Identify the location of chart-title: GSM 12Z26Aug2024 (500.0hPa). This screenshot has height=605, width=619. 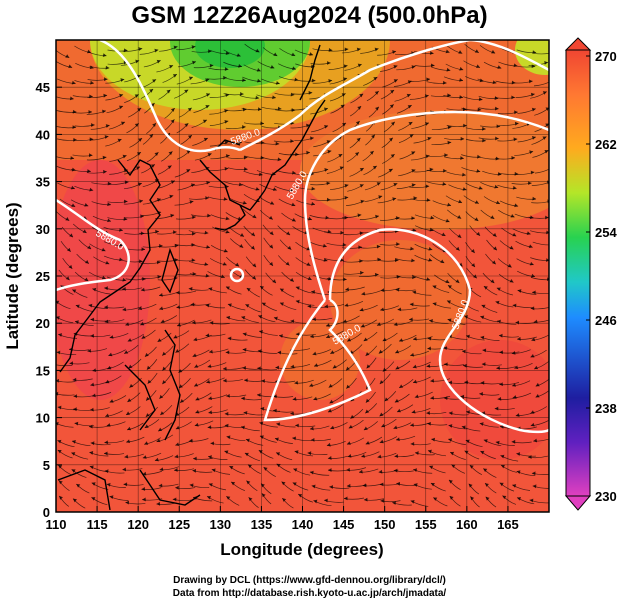
(309, 15).